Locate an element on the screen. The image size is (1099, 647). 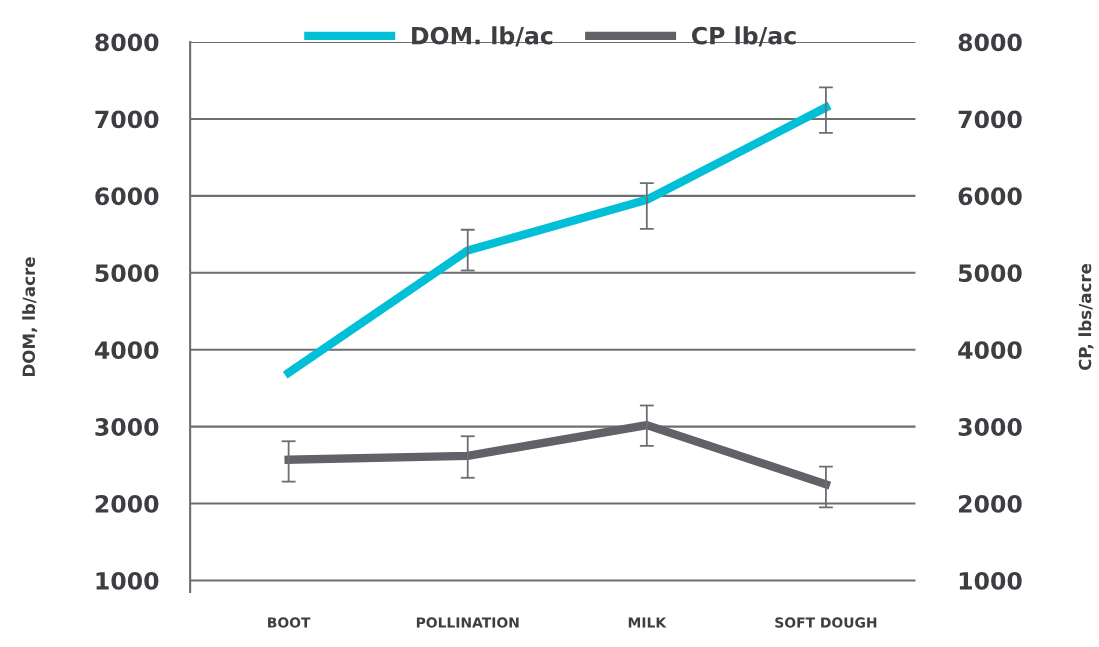
y2-tick-label: 5000 is located at coordinates (990, 273).